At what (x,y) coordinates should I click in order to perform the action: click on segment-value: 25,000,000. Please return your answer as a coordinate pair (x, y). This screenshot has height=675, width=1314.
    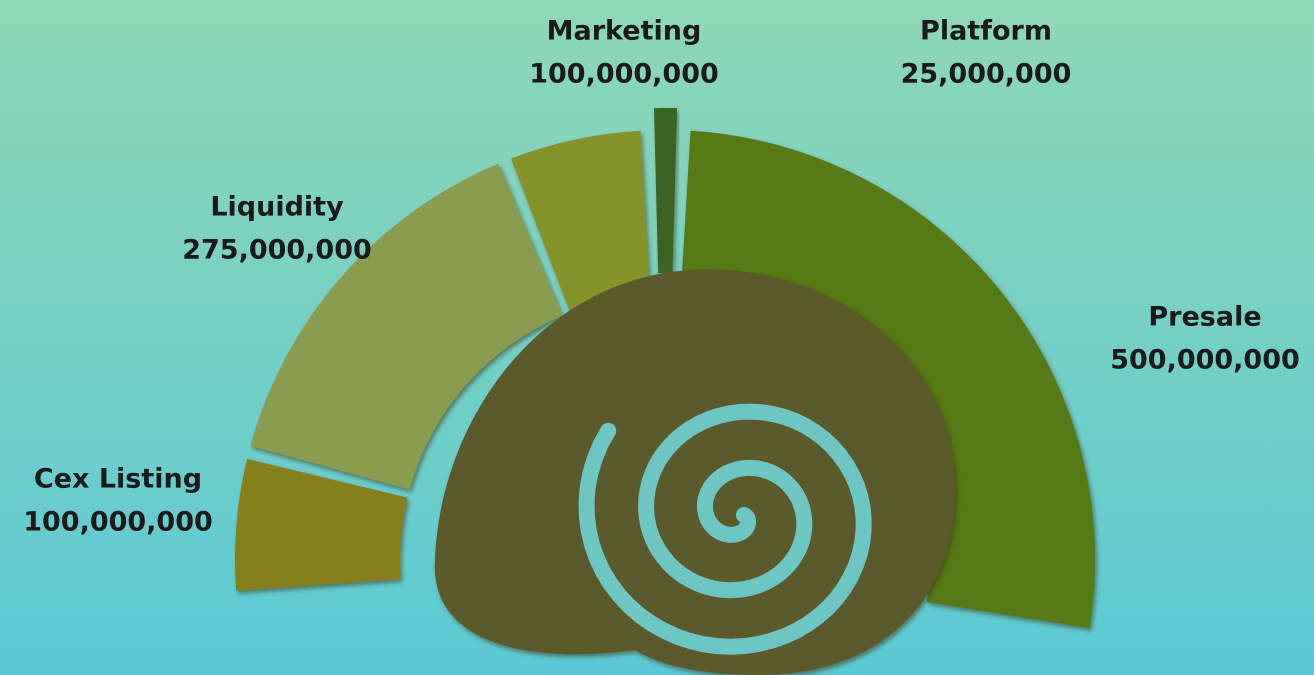
    Looking at the image, I should click on (986, 74).